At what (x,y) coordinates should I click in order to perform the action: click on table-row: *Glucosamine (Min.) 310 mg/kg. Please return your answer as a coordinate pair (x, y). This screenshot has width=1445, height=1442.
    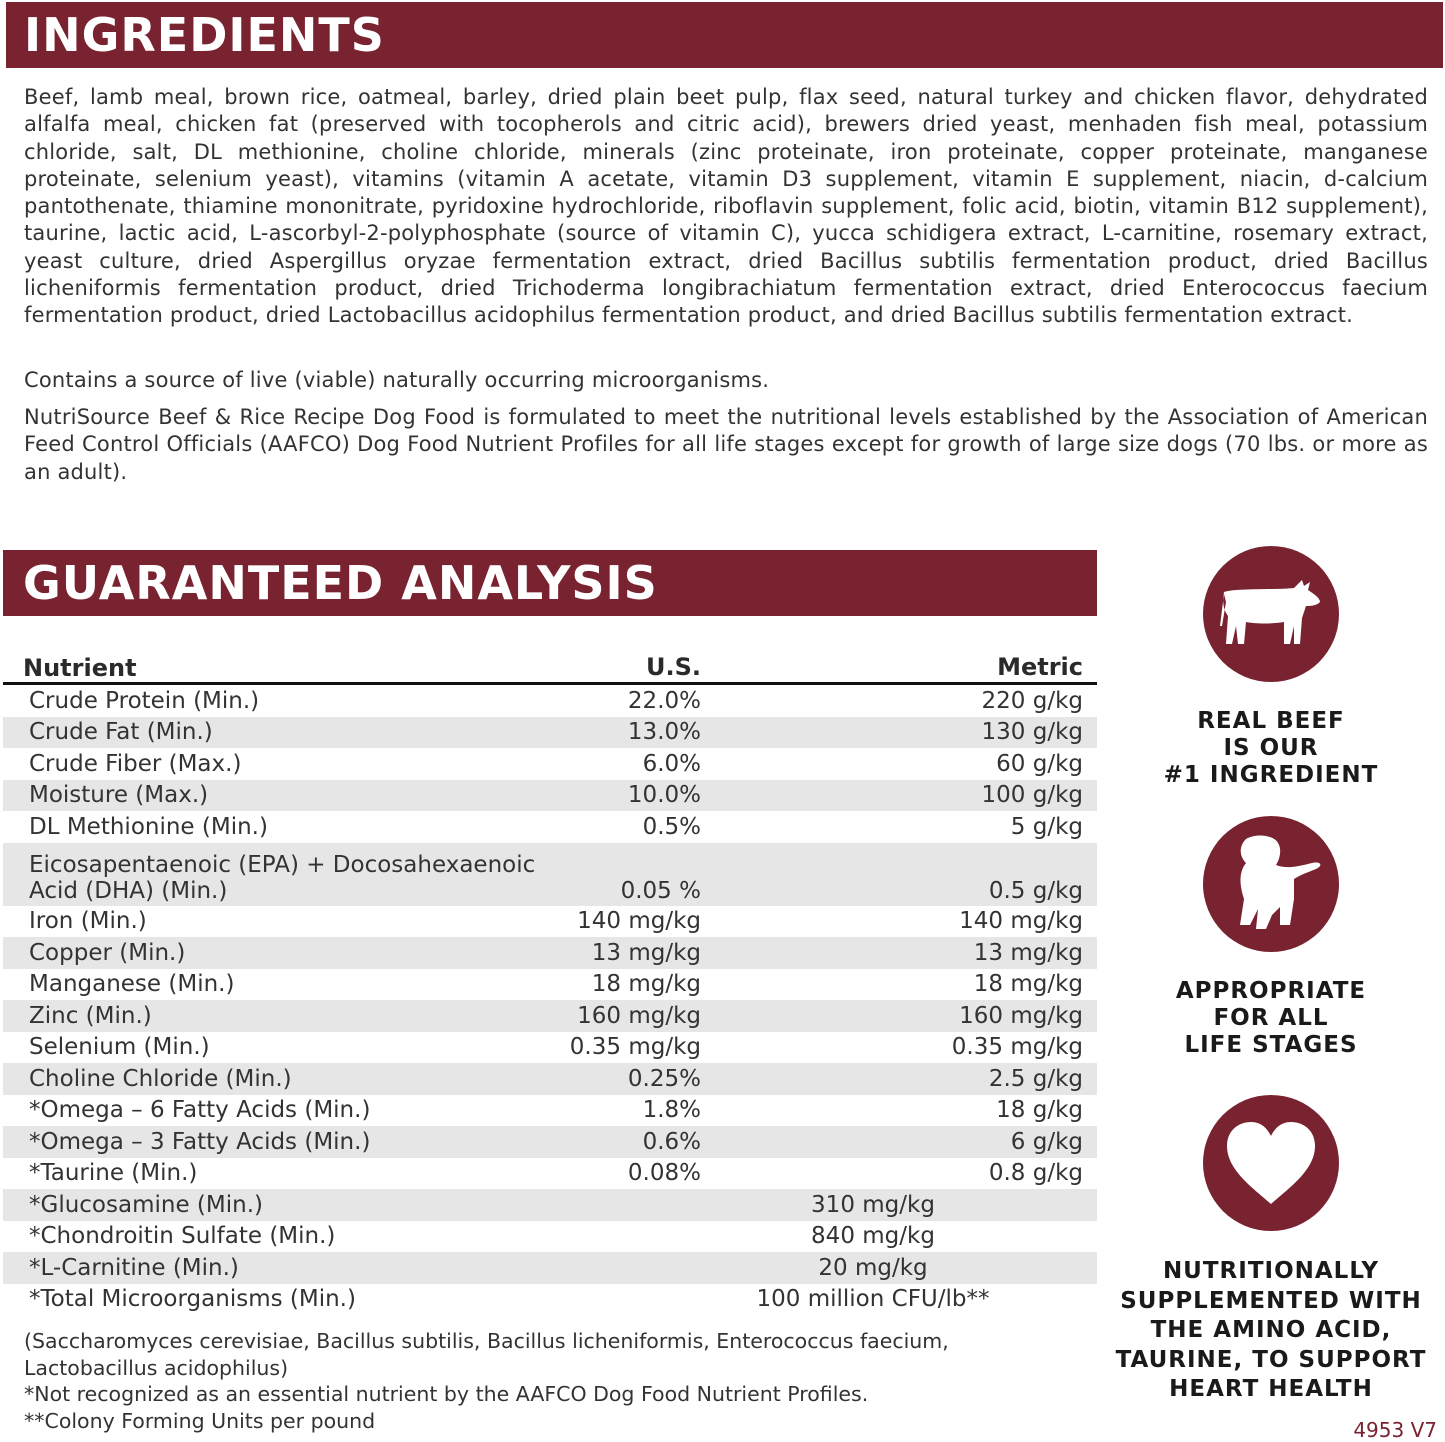
    Looking at the image, I should click on (550, 1205).